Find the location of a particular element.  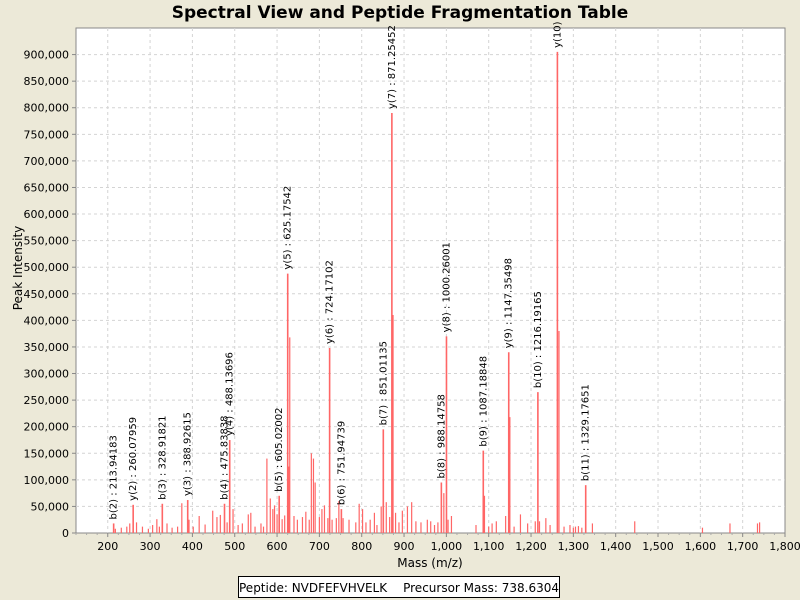

y-tick-label: 50,000 is located at coordinates (50, 506).